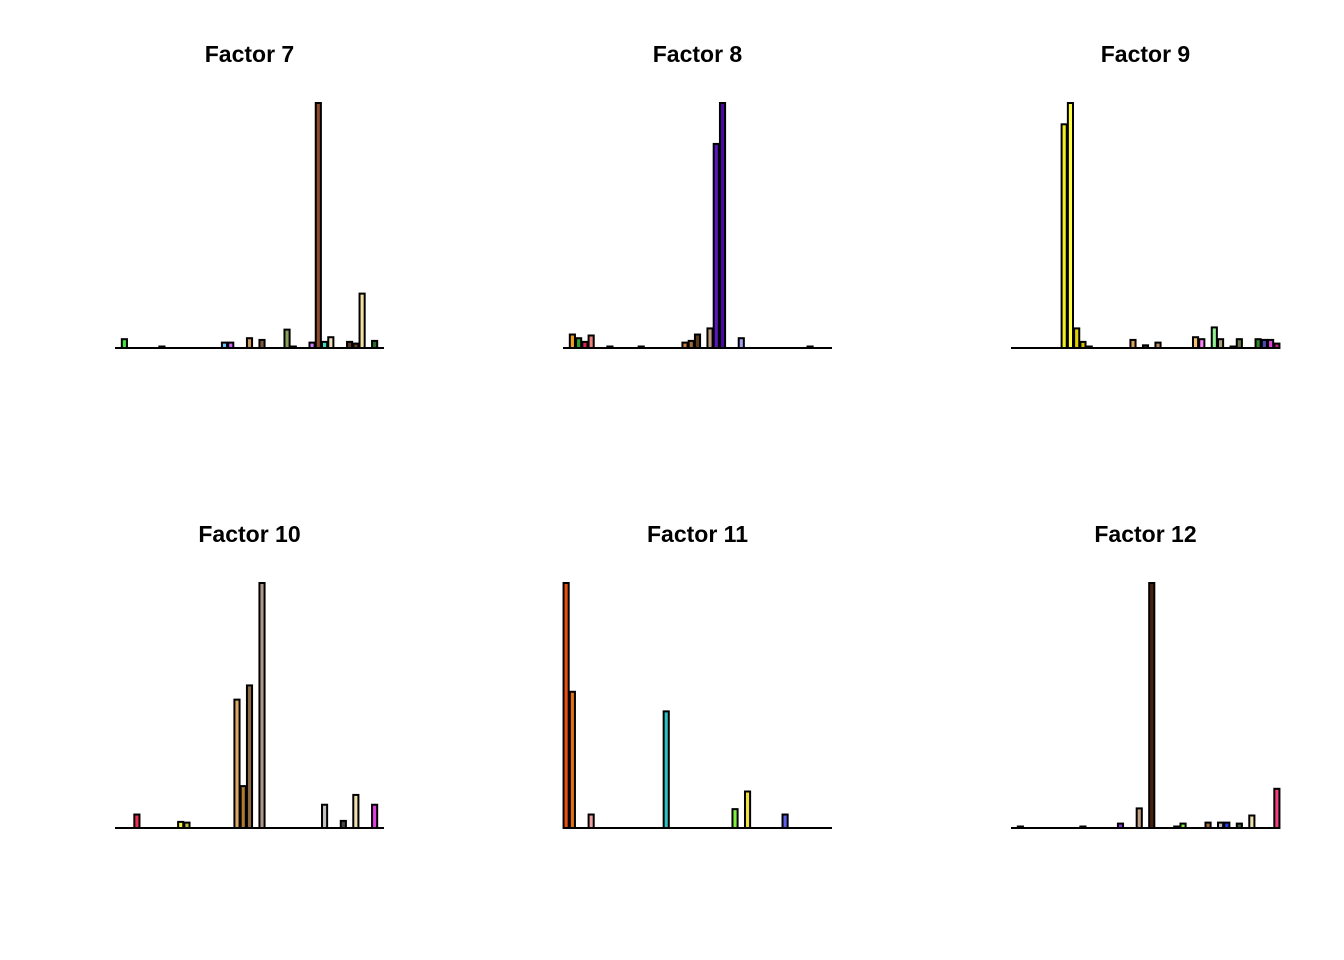 The width and height of the screenshot is (1344, 960). I want to click on factor-panel-5: Factor 12, so click(1146, 675).